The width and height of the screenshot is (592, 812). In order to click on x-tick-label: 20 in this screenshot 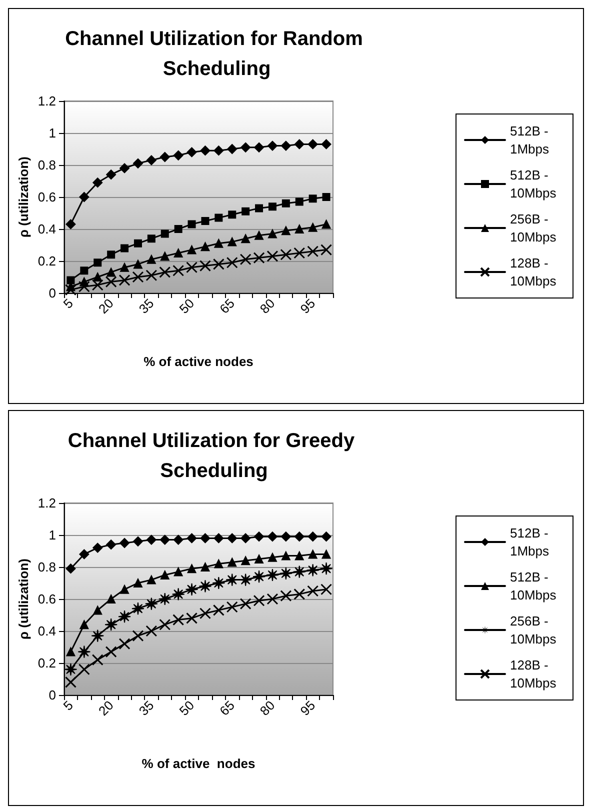, I will do `click(106, 306)`.